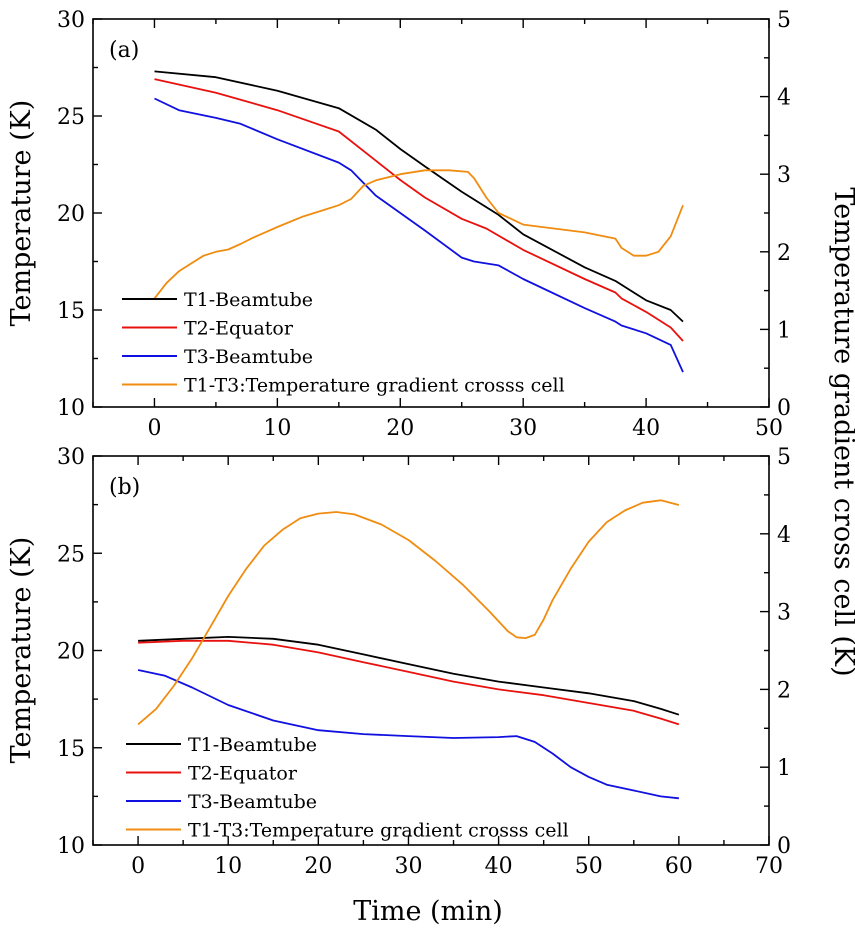 Image resolution: width=855 pixels, height=930 pixels. What do you see at coordinates (841, 431) in the screenshot?
I see `y-axis-title-right: Temperature gradient cross cell (K)` at bounding box center [841, 431].